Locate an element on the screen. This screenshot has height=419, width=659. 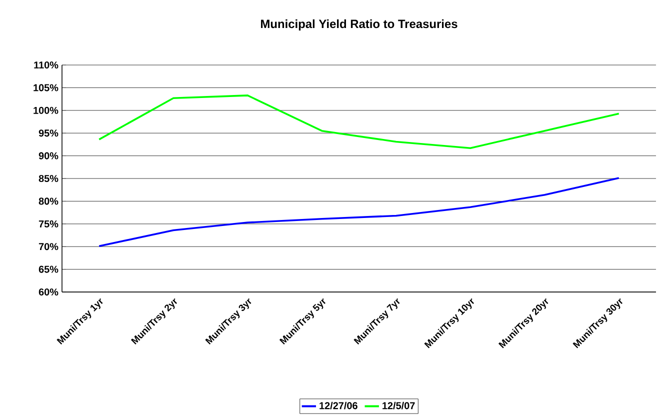
y-tick-label: 60% is located at coordinates (48, 292).